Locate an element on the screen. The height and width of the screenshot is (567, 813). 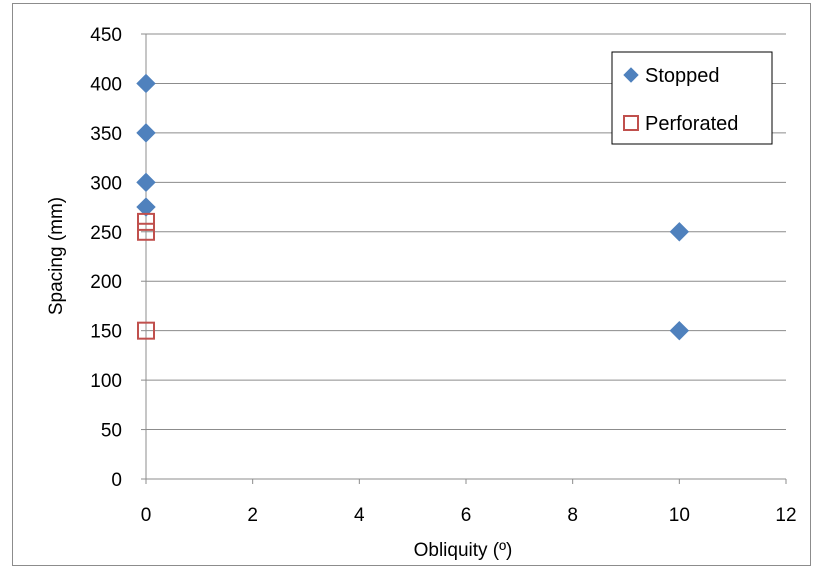
legend-label: Perforated is located at coordinates (691, 124).